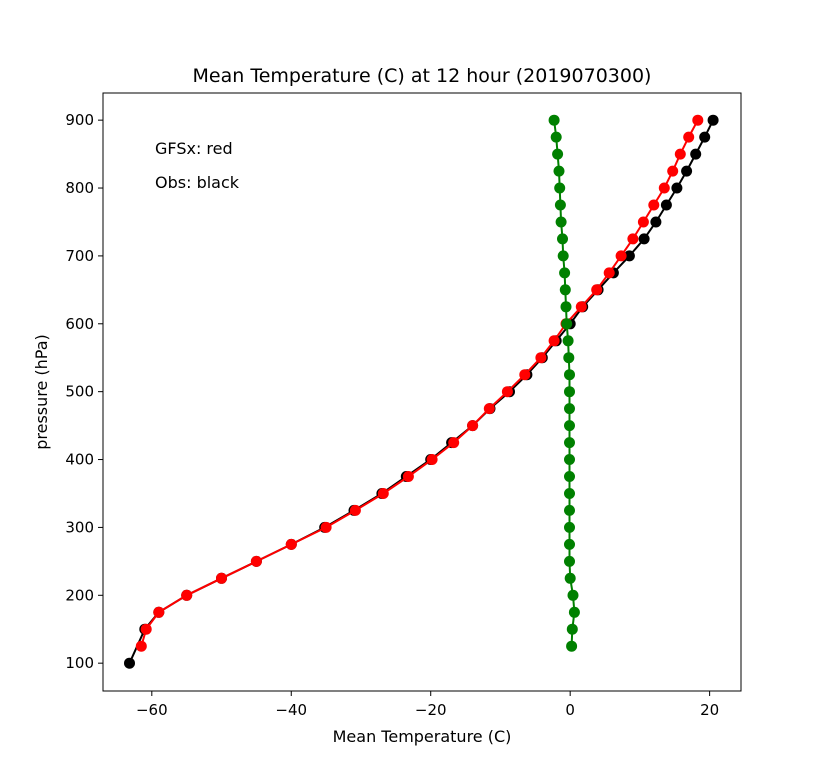  What do you see at coordinates (79, 188) in the screenshot?
I see `y-tick-label: 800` at bounding box center [79, 188].